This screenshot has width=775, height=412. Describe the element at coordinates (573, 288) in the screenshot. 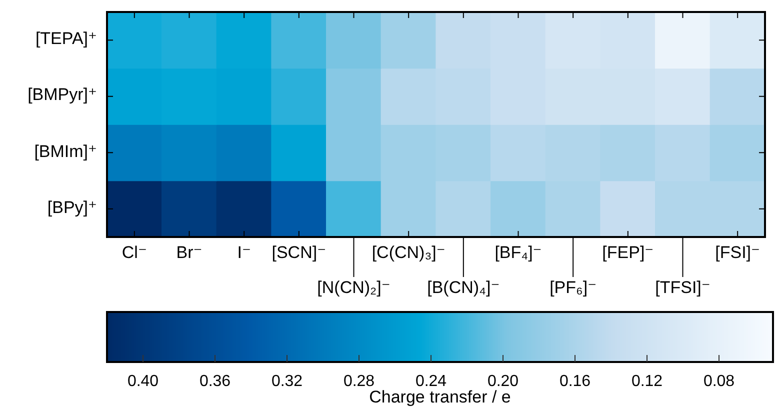

I see `x-tick-label: [PF₆]⁻` at that location.